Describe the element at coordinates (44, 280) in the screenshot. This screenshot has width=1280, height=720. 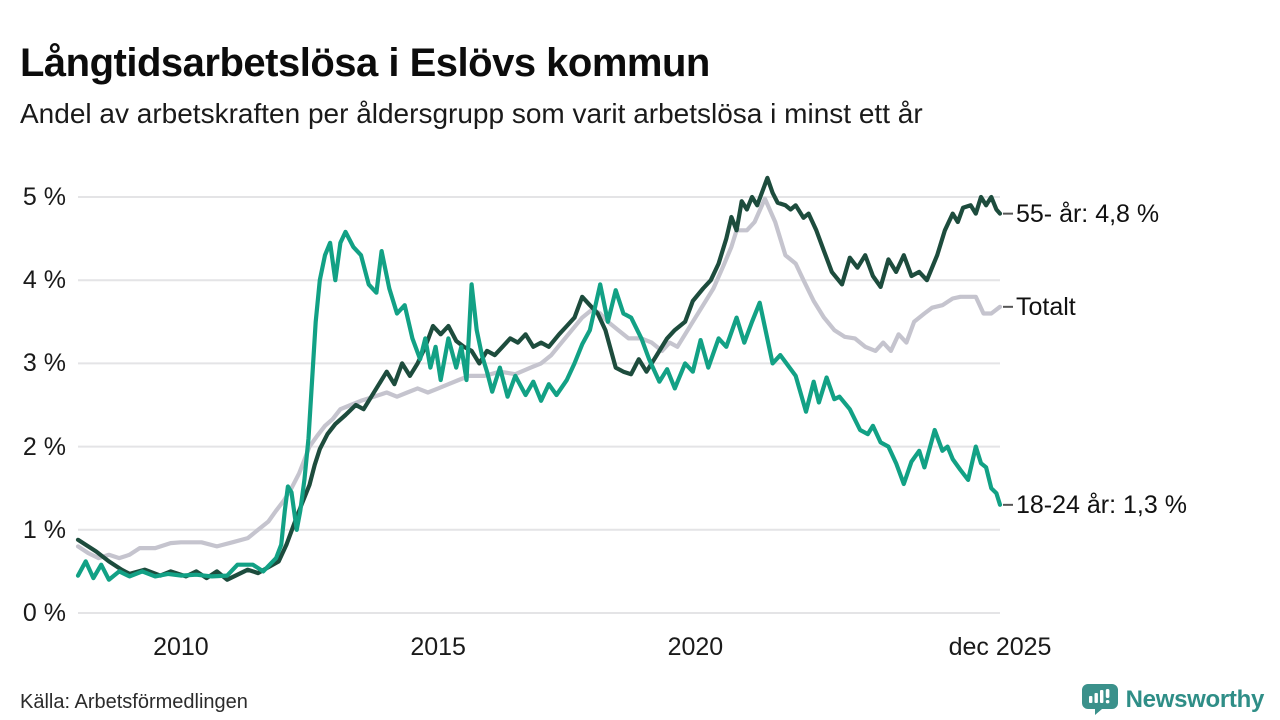
I see `y-axis-label-4pct: 4 %` at that location.